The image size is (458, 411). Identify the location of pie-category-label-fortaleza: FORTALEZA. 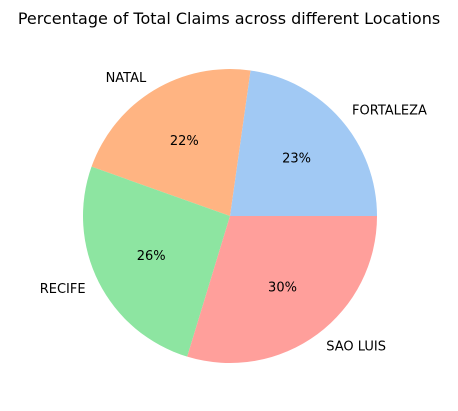
(389, 110).